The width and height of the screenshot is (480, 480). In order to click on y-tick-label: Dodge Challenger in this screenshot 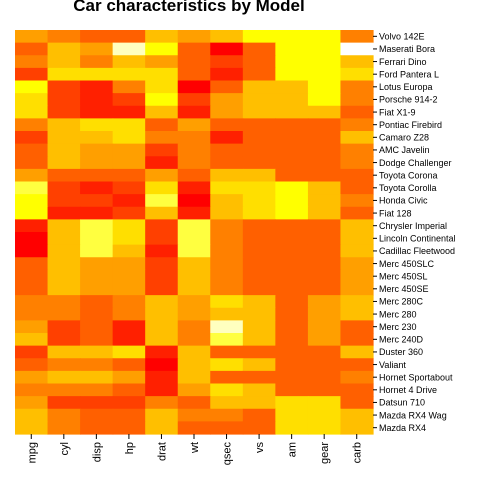, I will do `click(415, 163)`.